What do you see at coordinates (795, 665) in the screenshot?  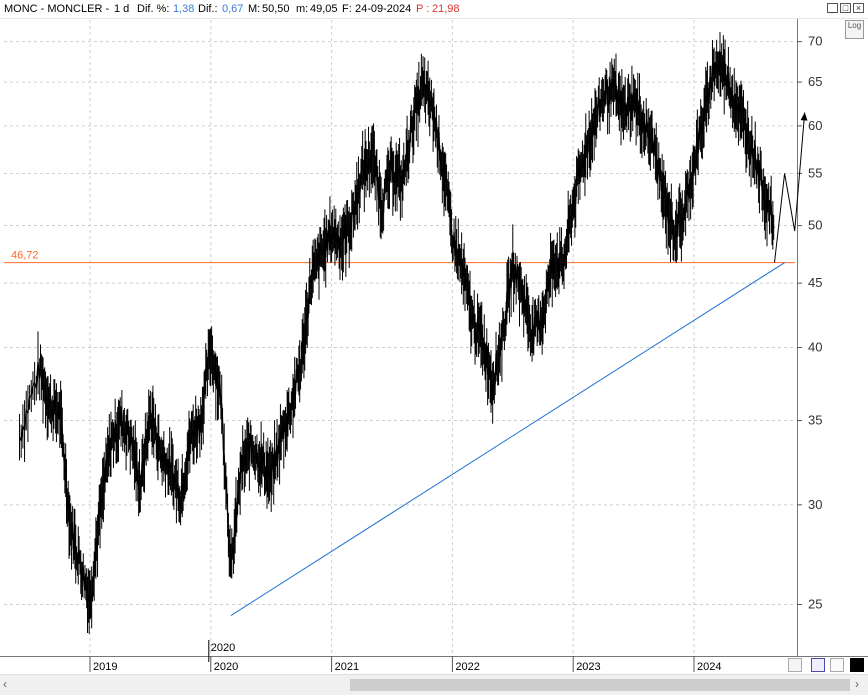 I see `zigzag-icon` at bounding box center [795, 665].